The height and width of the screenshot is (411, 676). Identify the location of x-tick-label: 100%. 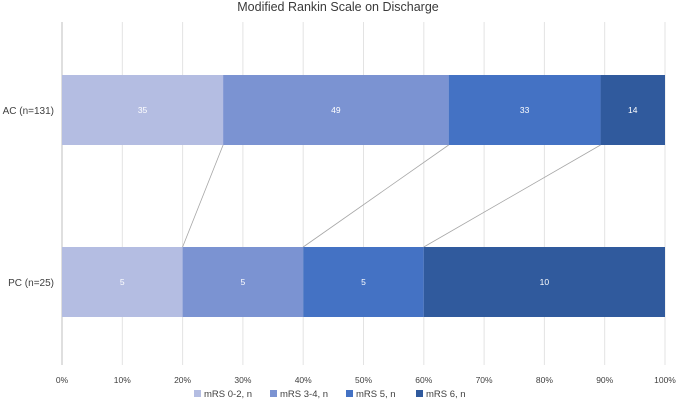
(665, 380).